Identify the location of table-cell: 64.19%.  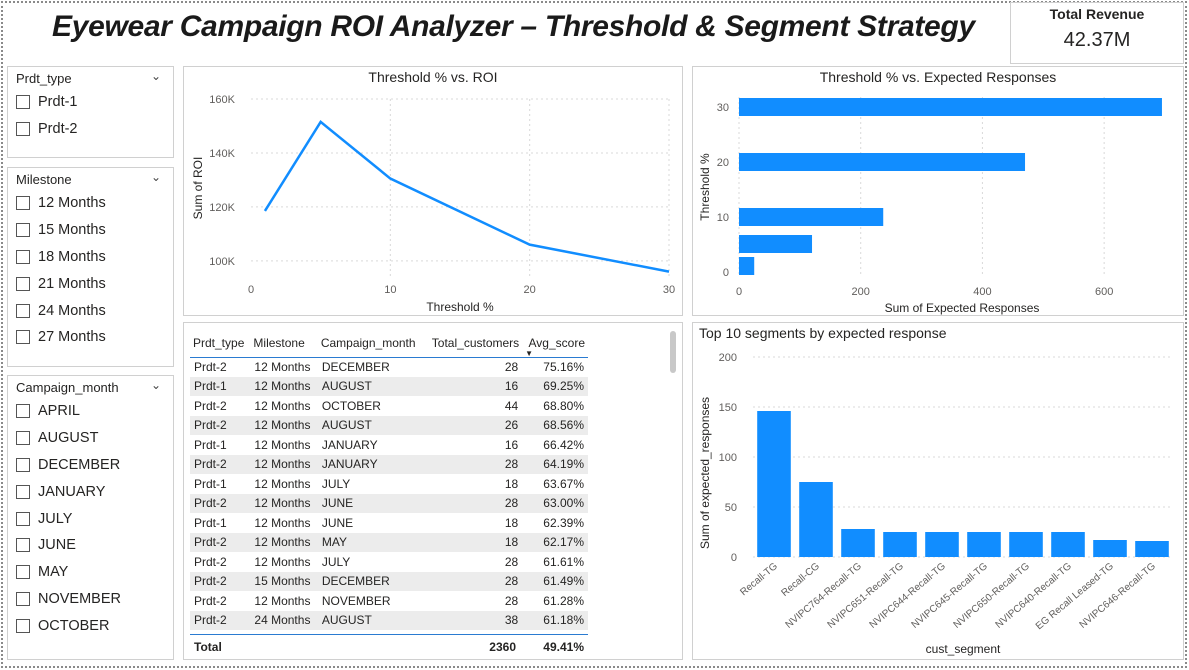
(563, 464).